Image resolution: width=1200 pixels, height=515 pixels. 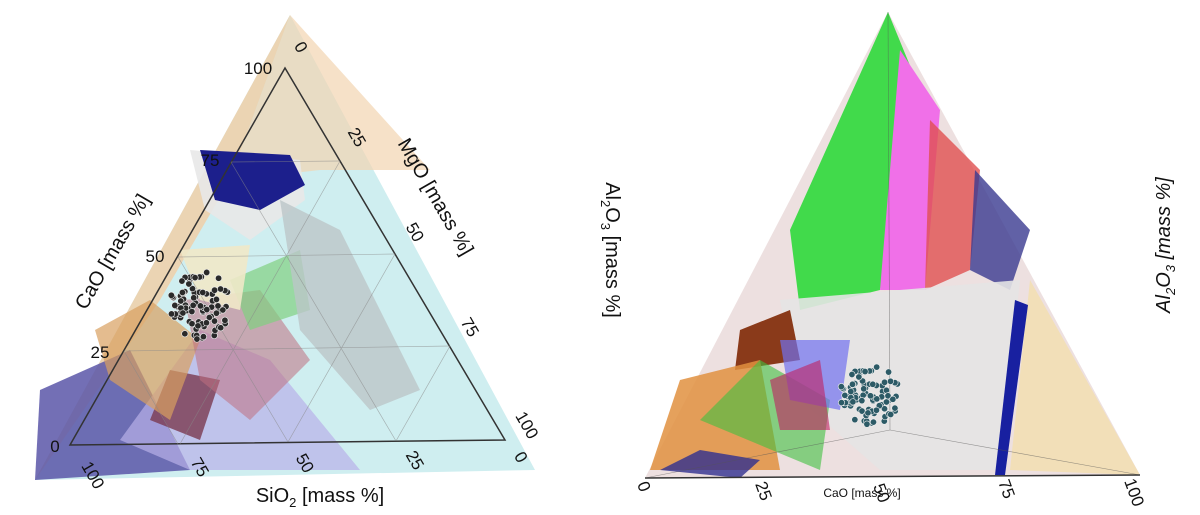 I want to click on cao-tick: 50, so click(x=155, y=256).